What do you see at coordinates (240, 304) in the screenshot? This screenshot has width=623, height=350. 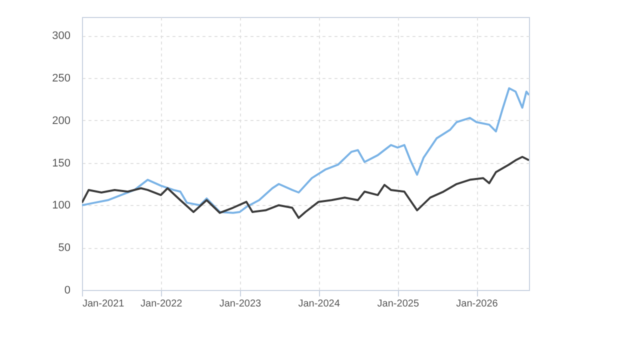 I see `x-tick-label: Jan-2023` at bounding box center [240, 304].